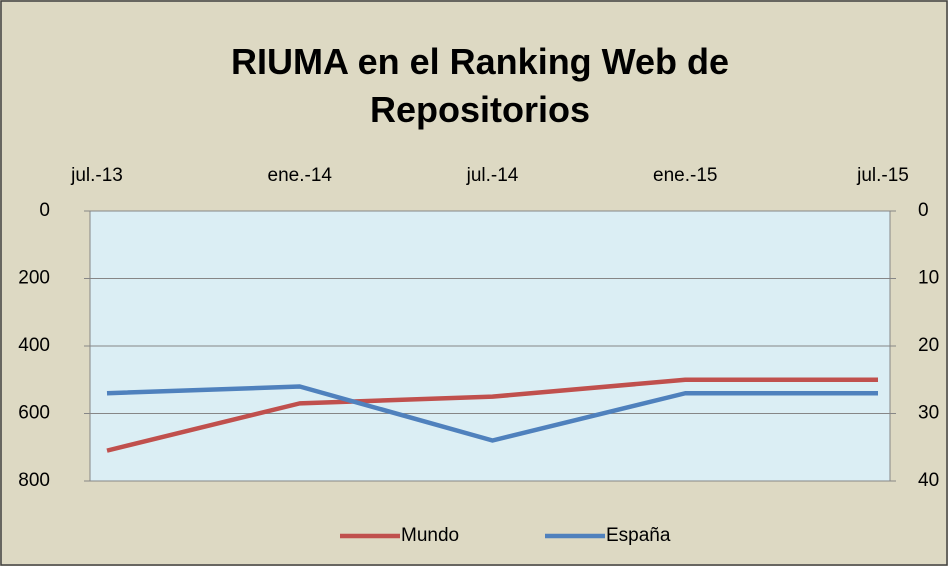 The width and height of the screenshot is (948, 566). Describe the element at coordinates (685, 175) in the screenshot. I see `x-tick-label: ene.-15` at that location.